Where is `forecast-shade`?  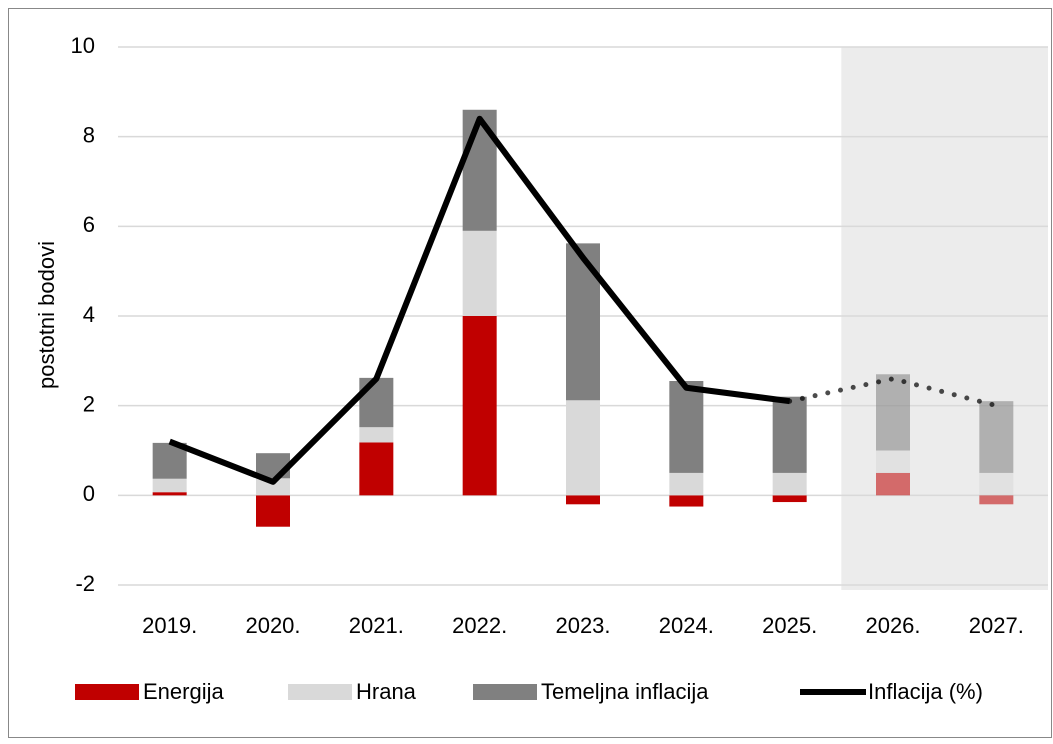 forecast-shade is located at coordinates (944, 318).